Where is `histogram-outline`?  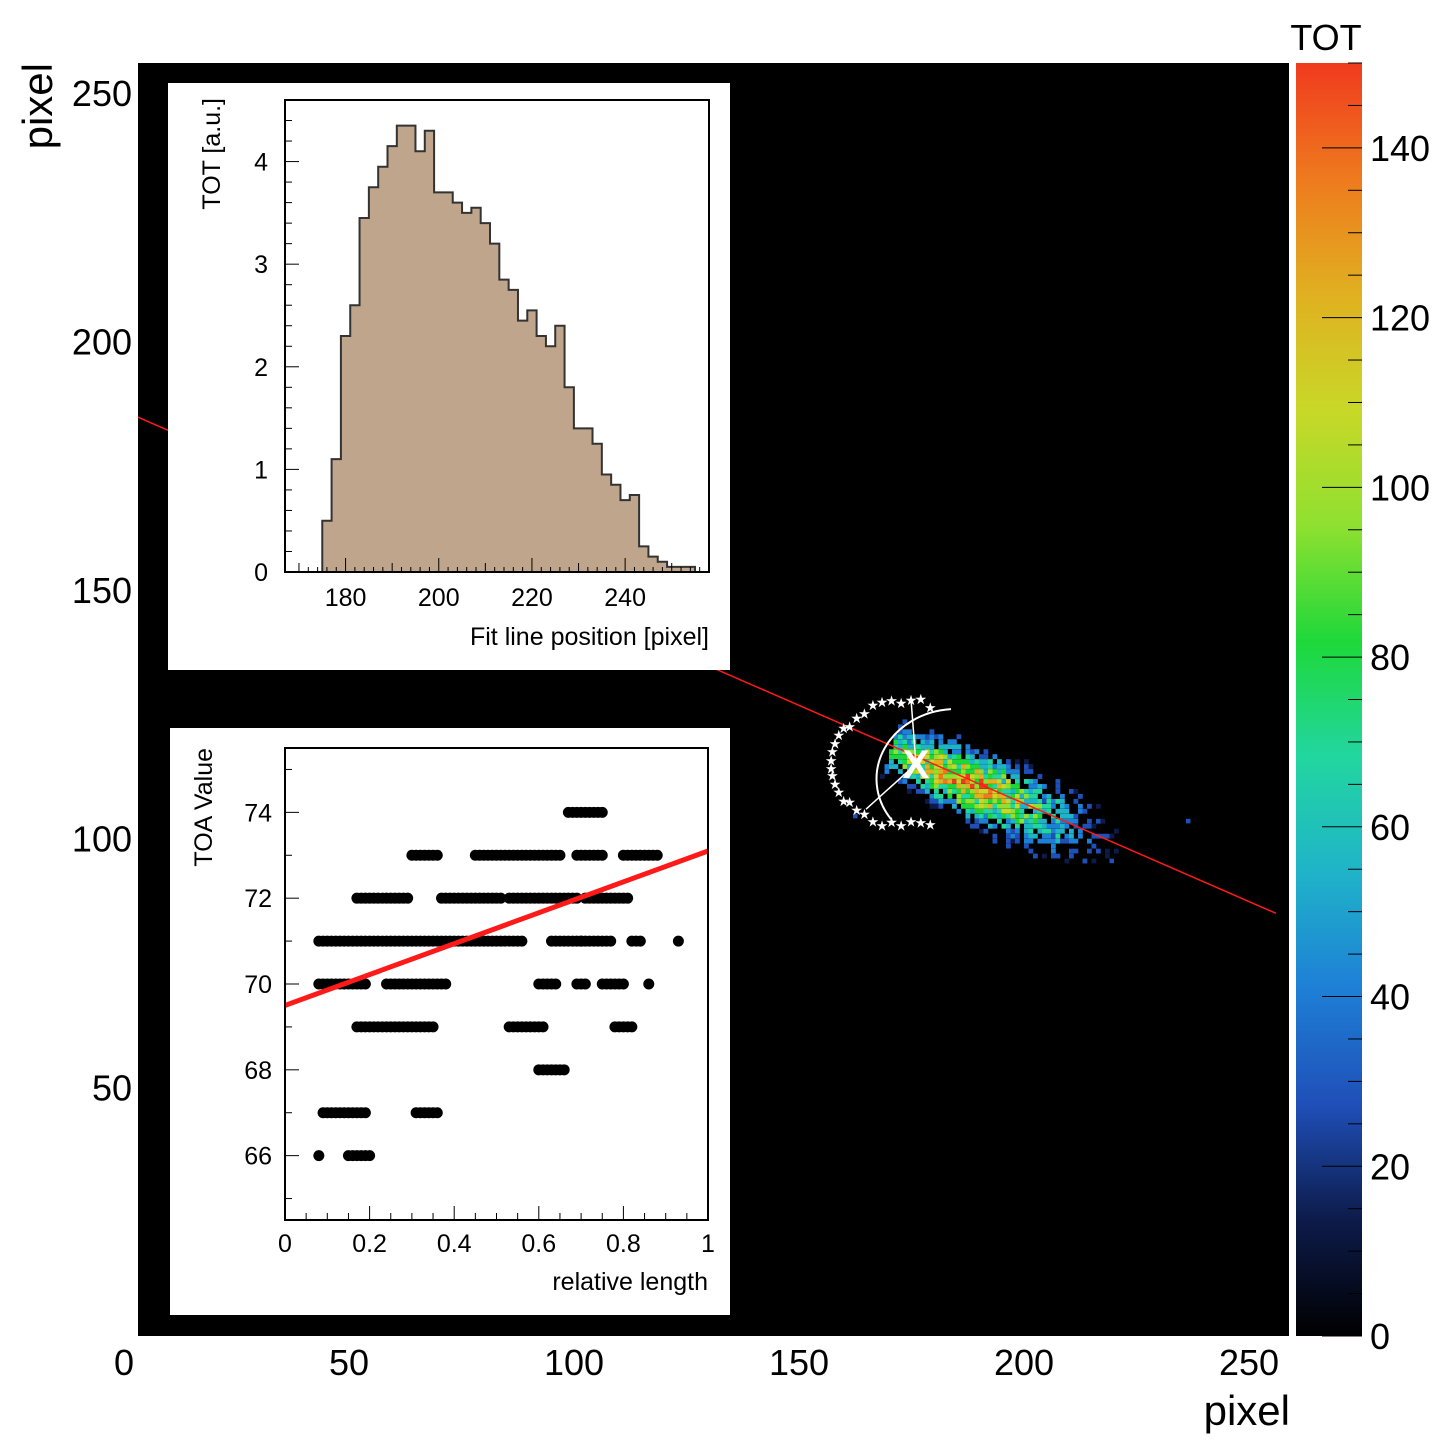 histogram-outline is located at coordinates (509, 348).